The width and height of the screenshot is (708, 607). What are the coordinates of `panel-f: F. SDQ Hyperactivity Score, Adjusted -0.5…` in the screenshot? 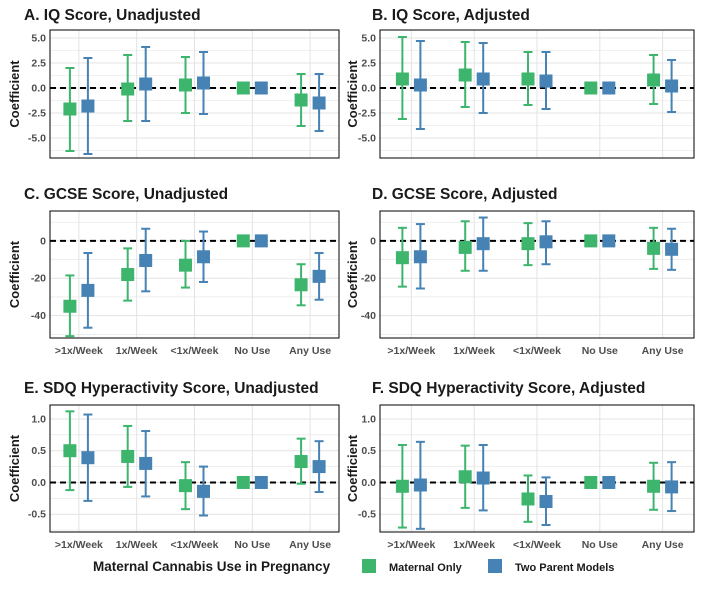 It's located at (520, 465).